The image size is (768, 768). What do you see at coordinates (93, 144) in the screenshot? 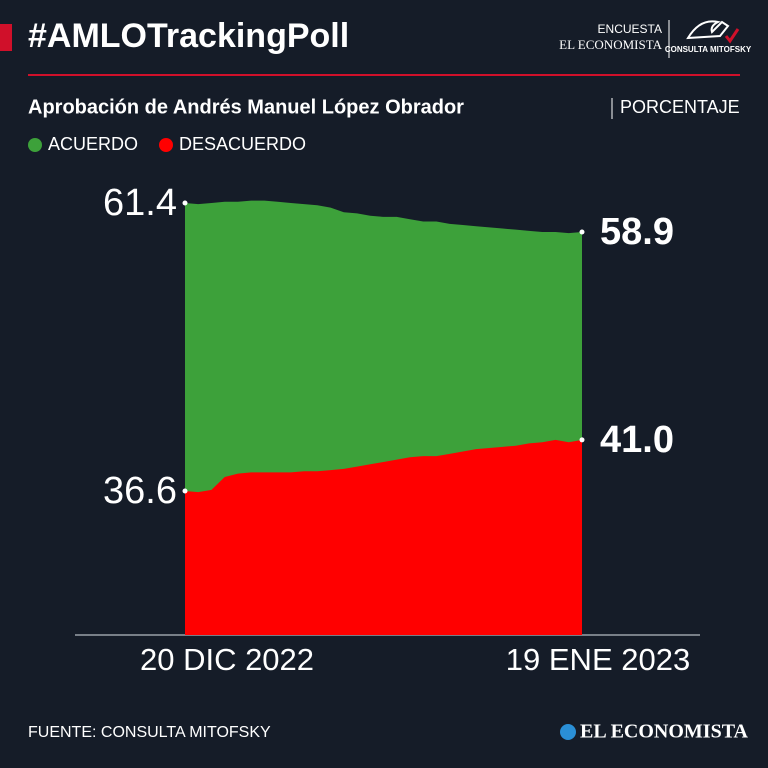
I see `legend-label: ACUERDO` at bounding box center [93, 144].